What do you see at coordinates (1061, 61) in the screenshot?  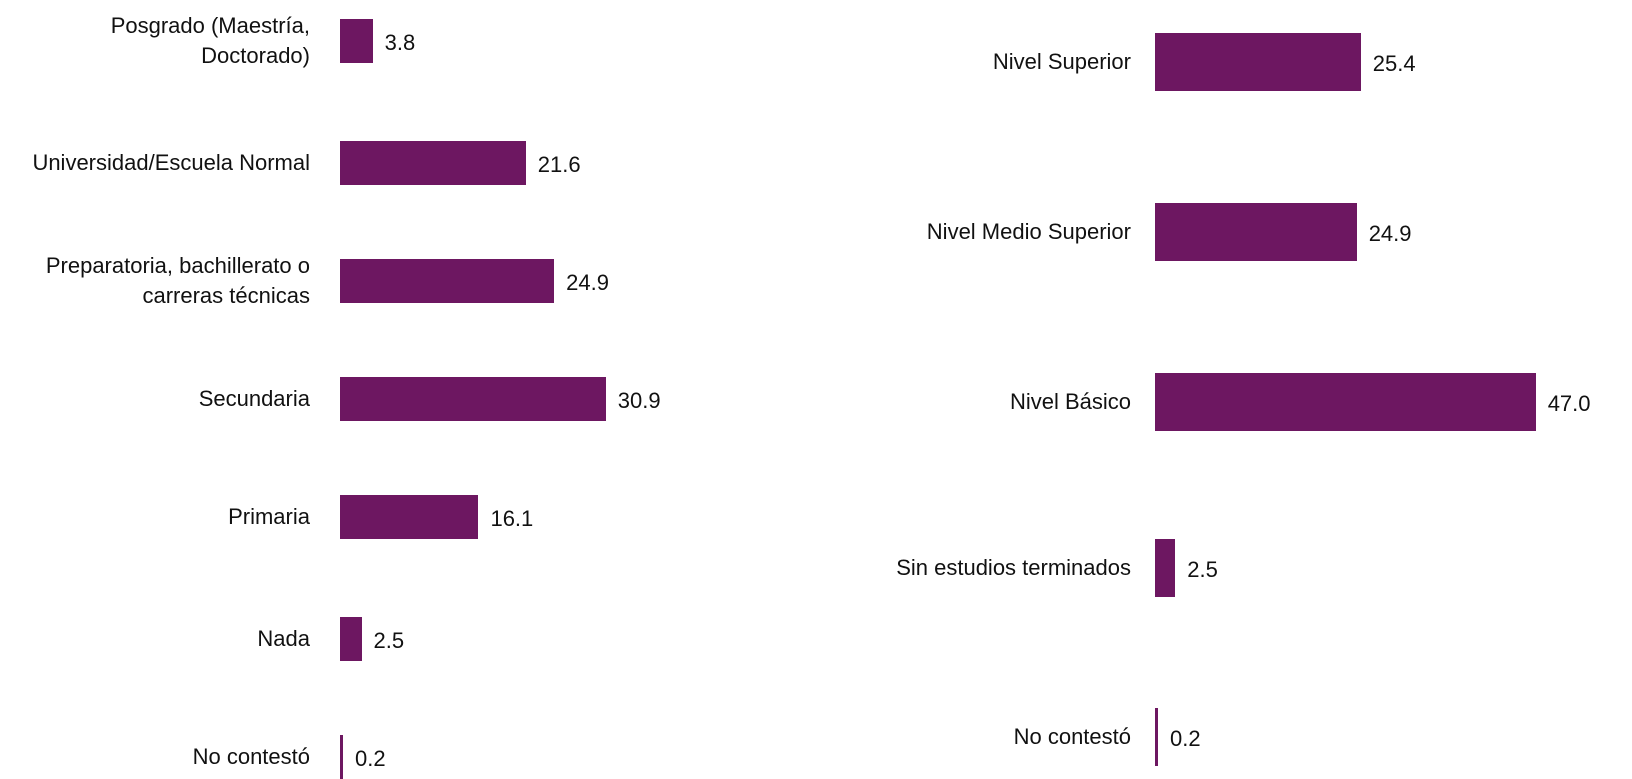 I see `category-label: Nivel Superior` at bounding box center [1061, 61].